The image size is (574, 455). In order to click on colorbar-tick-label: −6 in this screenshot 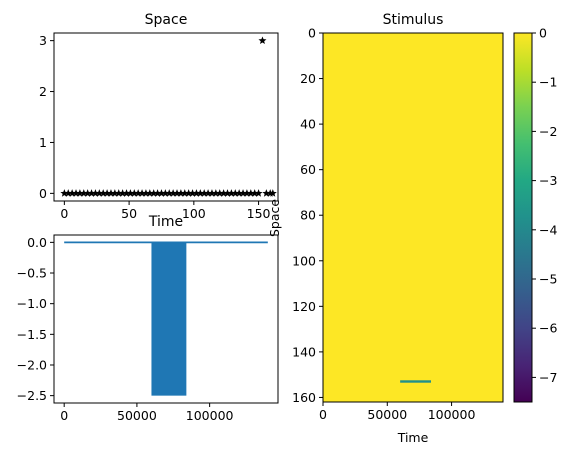, I will do `click(548, 328)`.